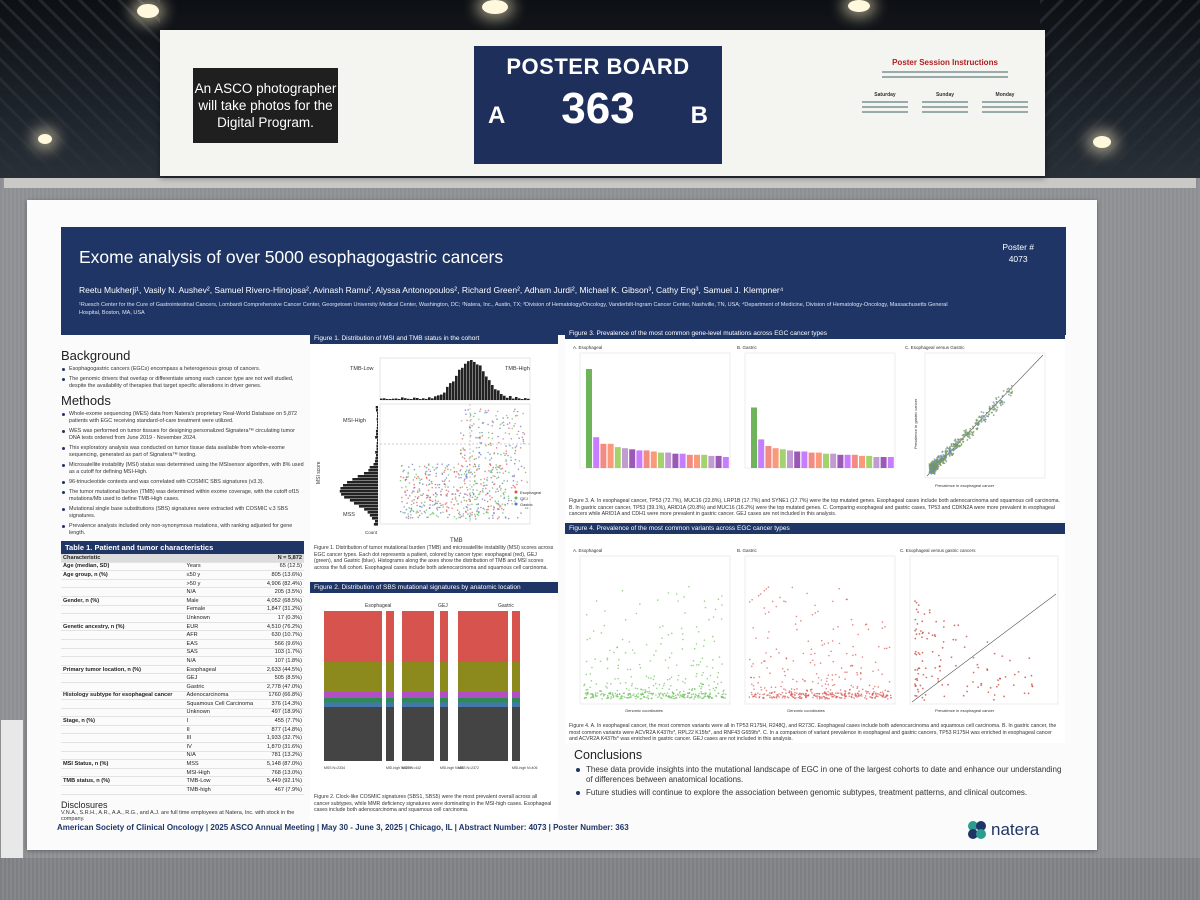 This screenshot has height=900, width=1200. I want to click on table-row: Age group, n (%) ≤50 y 805 (13.6%), so click(182, 575).